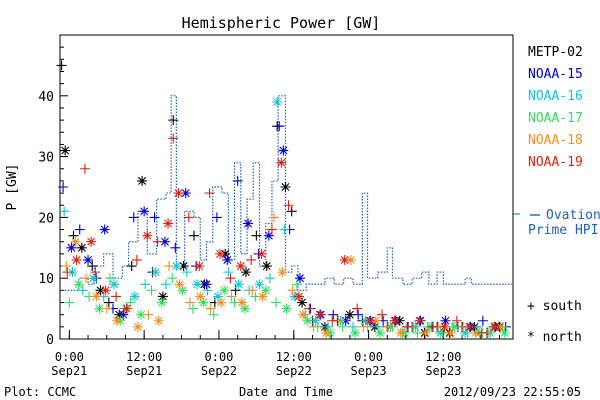 The image size is (600, 400). Describe the element at coordinates (512, 392) in the screenshot. I see `plot-timestamp: 2012/09/23 22:55:05` at that location.